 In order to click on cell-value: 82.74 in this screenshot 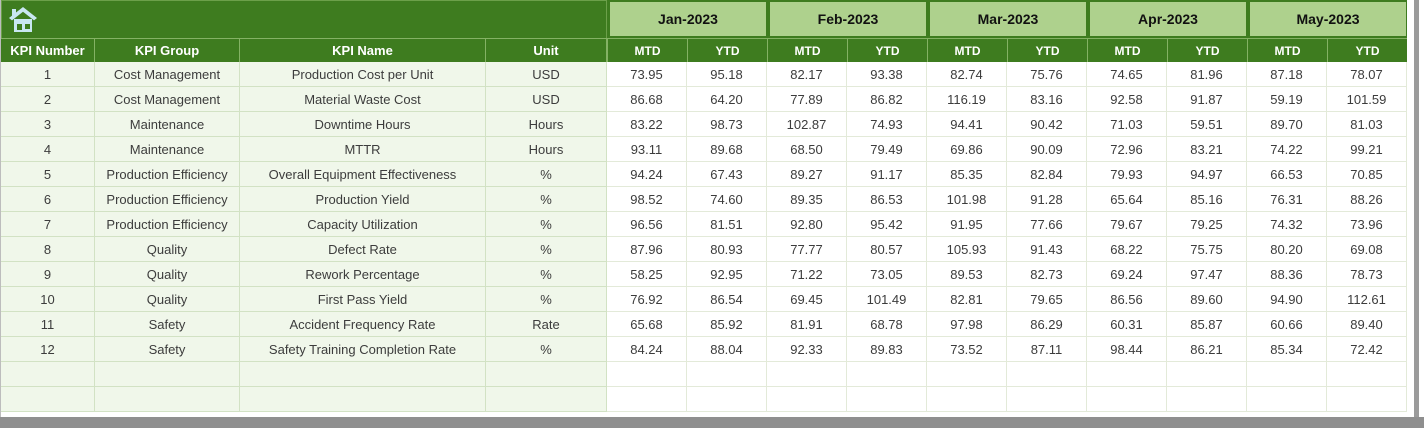, I will do `click(967, 74)`.